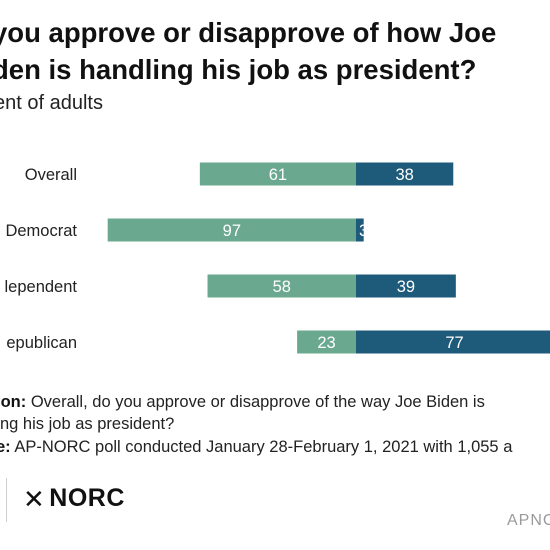  Describe the element at coordinates (41, 287) in the screenshot. I see `category-label: lependent` at that location.